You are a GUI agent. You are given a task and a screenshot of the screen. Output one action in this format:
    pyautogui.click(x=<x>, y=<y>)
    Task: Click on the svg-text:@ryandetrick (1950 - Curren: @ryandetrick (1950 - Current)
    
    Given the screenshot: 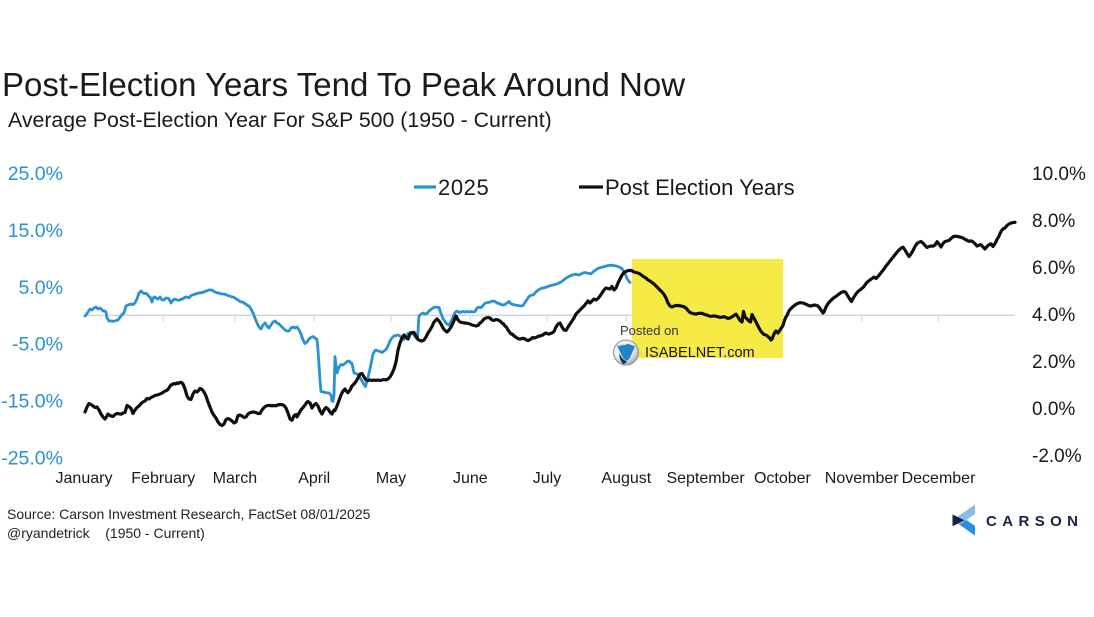 What is the action you would take?
    pyautogui.click(x=106, y=533)
    